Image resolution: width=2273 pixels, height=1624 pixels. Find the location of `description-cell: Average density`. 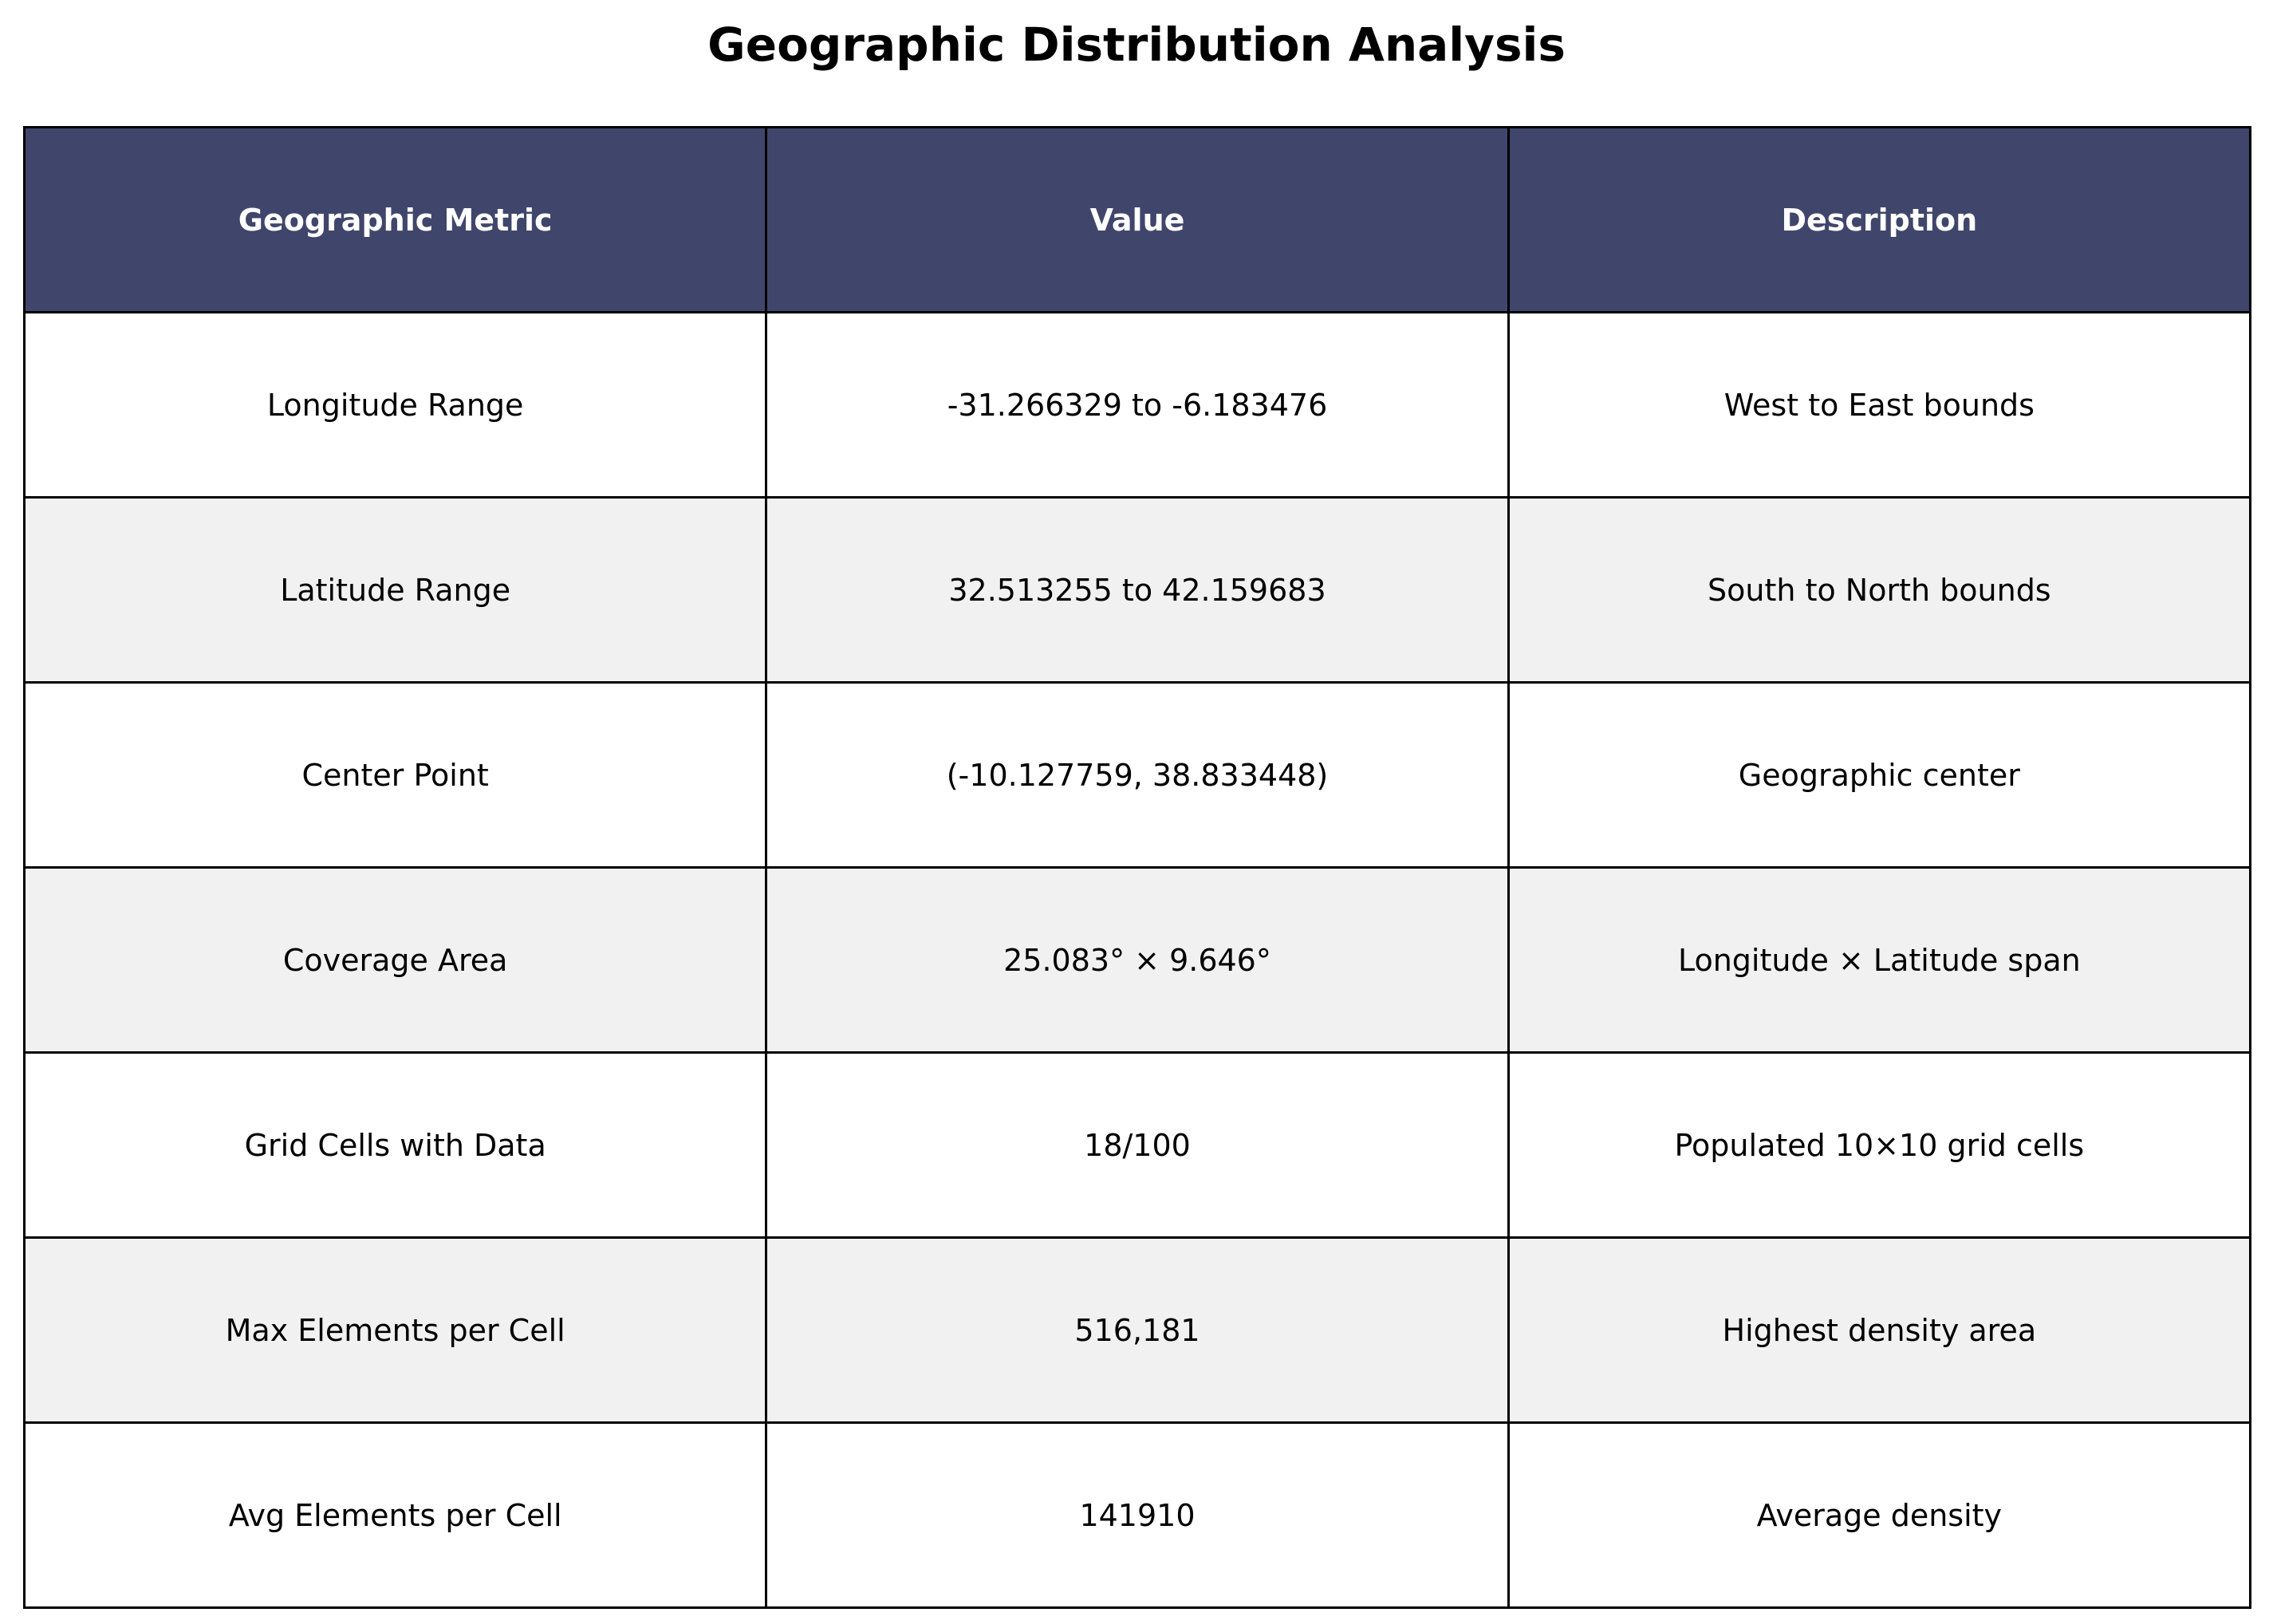

description-cell: Average density is located at coordinates (1879, 1515).